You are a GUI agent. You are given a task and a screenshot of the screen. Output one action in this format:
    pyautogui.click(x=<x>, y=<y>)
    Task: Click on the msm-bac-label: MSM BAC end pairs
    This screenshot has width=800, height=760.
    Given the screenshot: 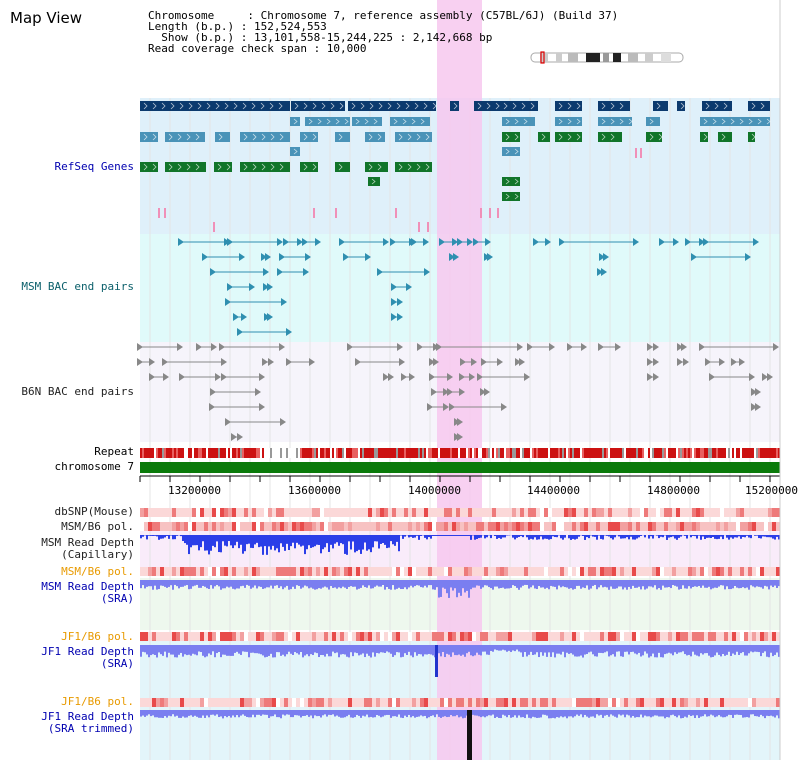 What is the action you would take?
    pyautogui.click(x=77, y=286)
    